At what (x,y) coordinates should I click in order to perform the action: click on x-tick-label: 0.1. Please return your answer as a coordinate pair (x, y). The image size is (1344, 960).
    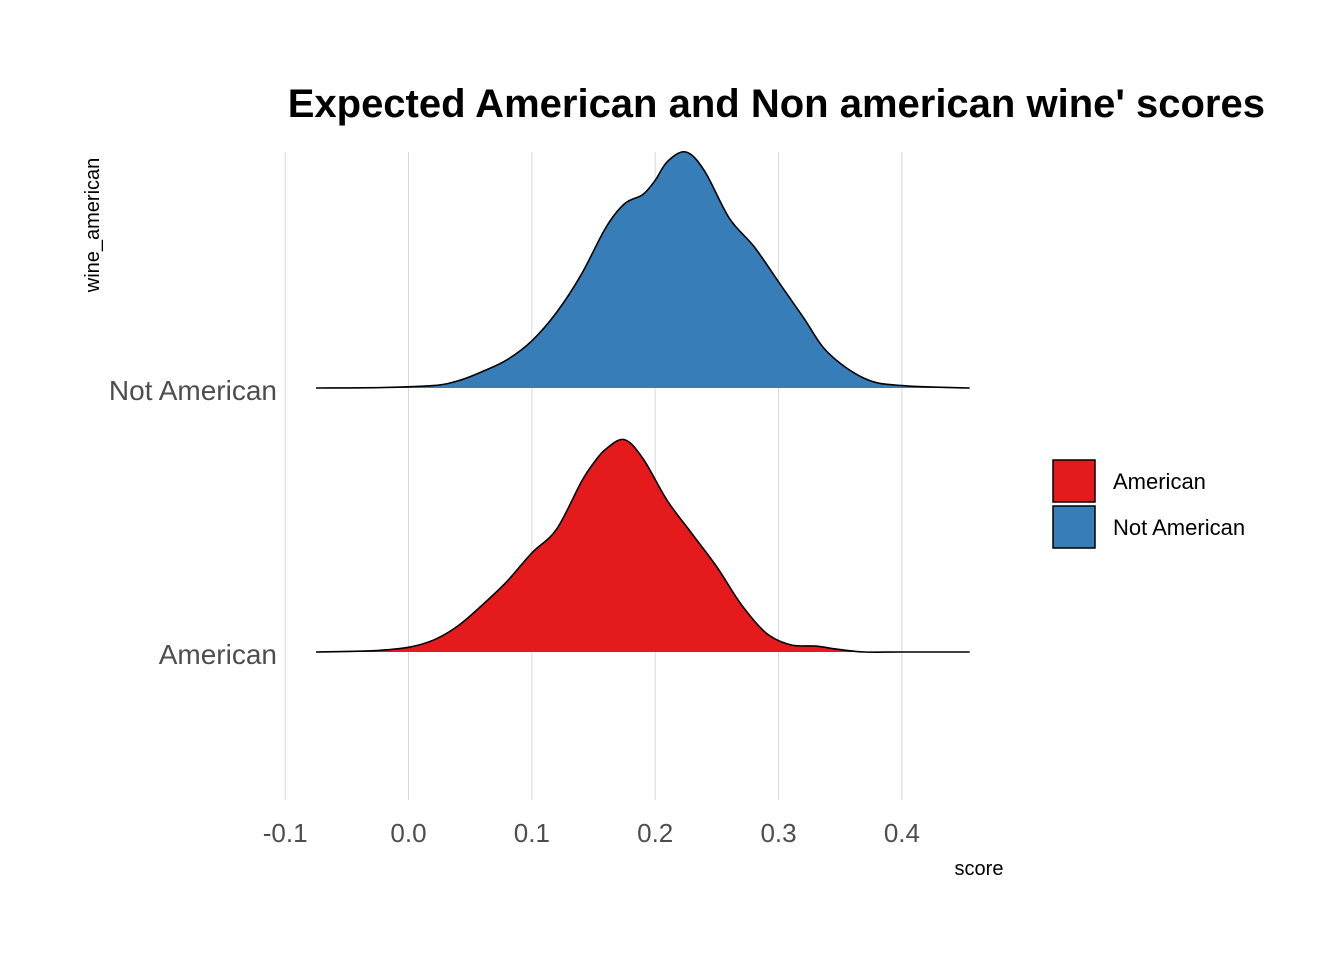
    Looking at the image, I should click on (532, 833).